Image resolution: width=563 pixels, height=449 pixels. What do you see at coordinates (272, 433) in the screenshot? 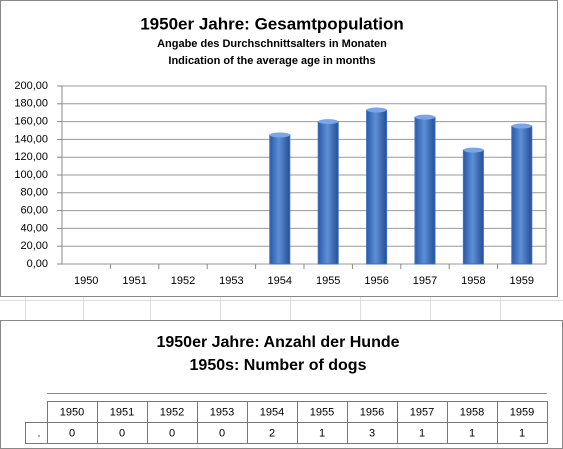
I see `cell-text: 2` at bounding box center [272, 433].